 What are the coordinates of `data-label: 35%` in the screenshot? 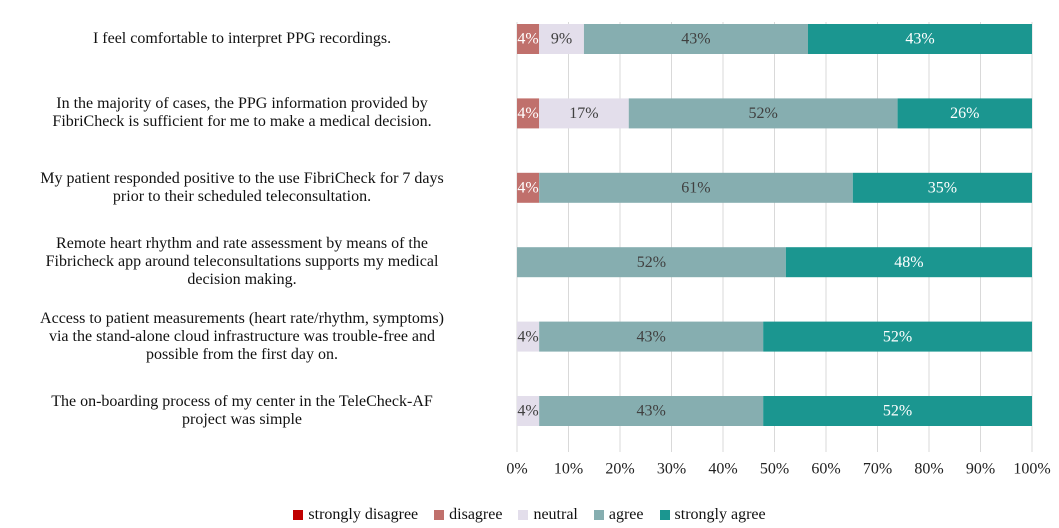 It's located at (942, 187).